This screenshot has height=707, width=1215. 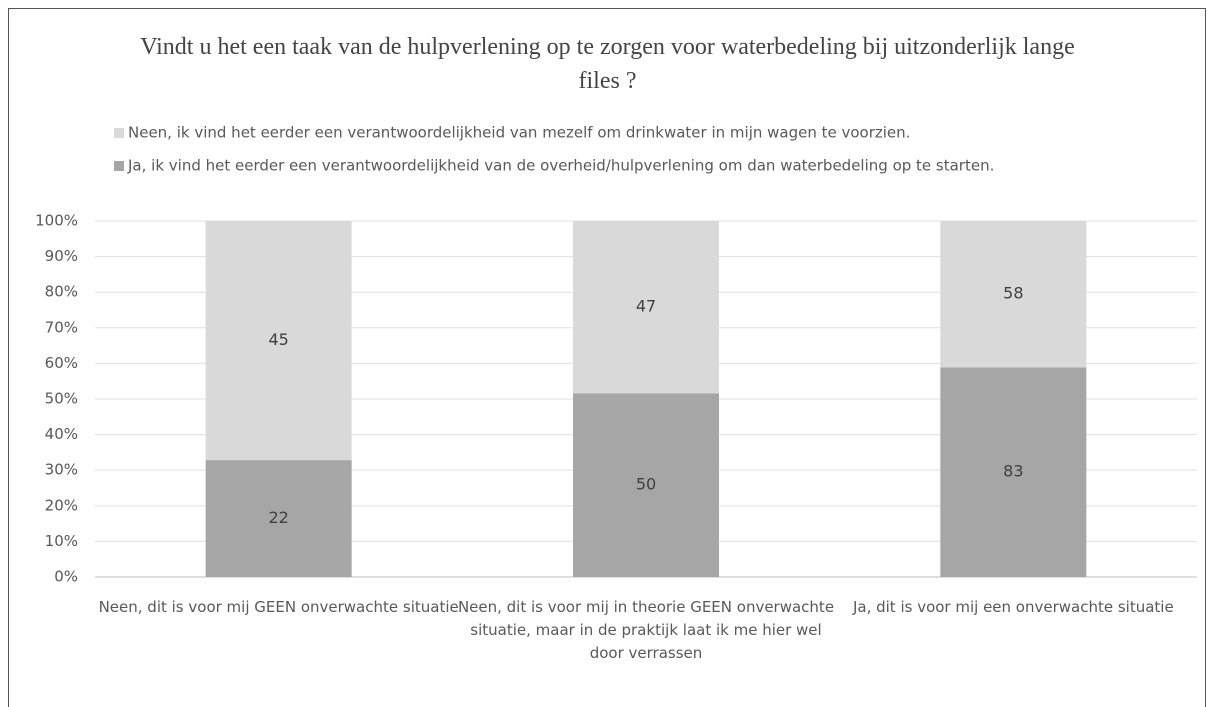 What do you see at coordinates (61, 434) in the screenshot?
I see `y-tick-label: 40%` at bounding box center [61, 434].